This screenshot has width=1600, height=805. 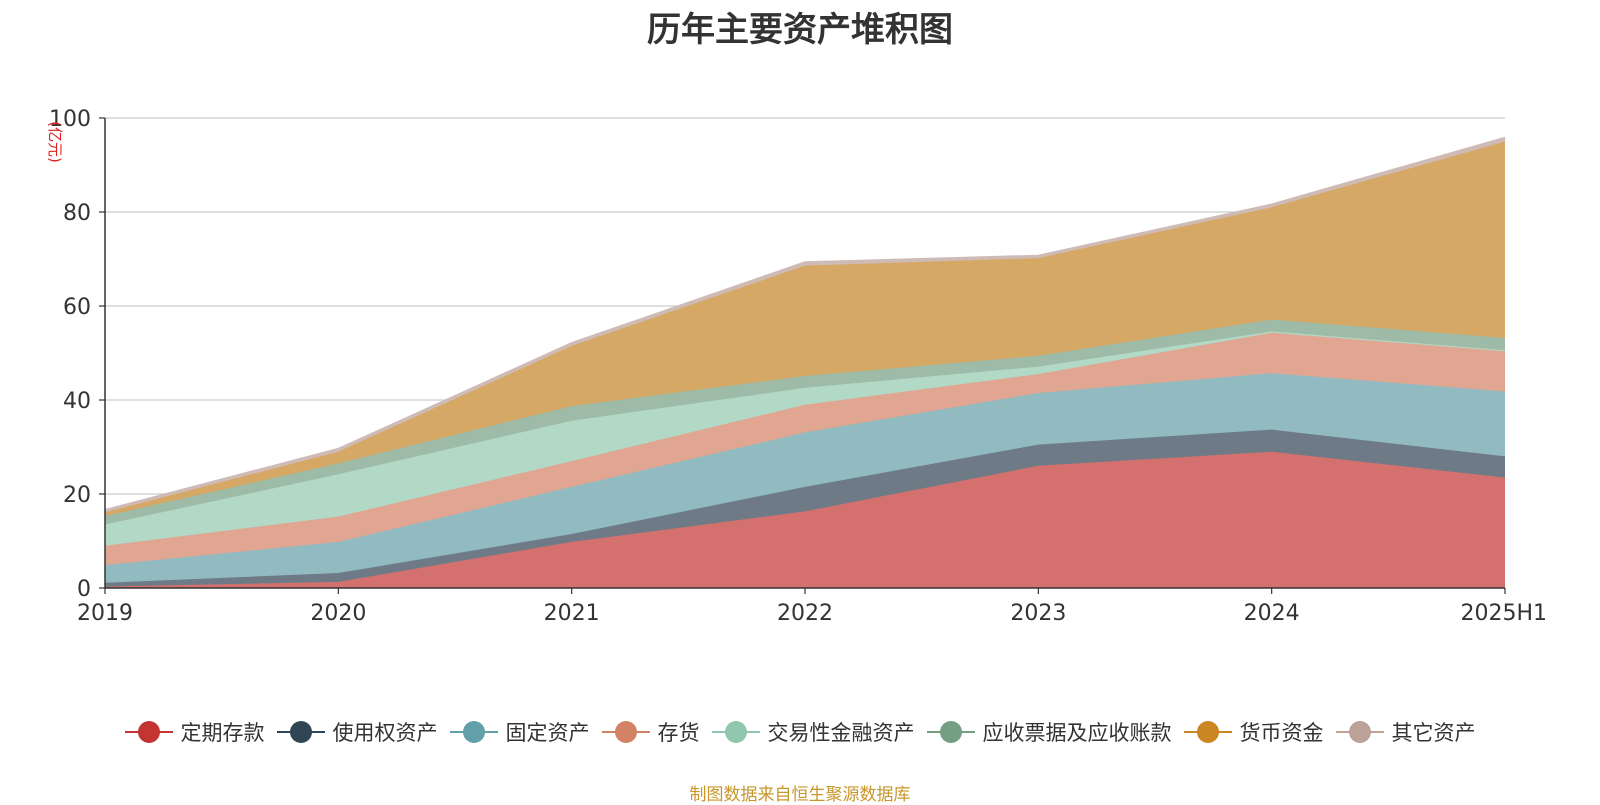 I want to click on legend-label: 固定资产, so click(x=547, y=733).